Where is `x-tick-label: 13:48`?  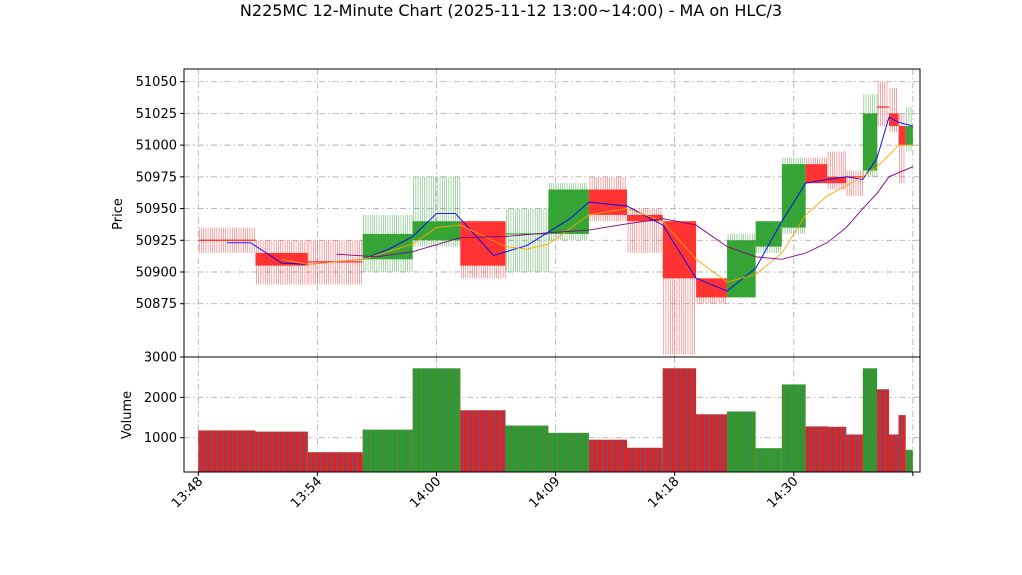 x-tick-label: 13:48 is located at coordinates (187, 492).